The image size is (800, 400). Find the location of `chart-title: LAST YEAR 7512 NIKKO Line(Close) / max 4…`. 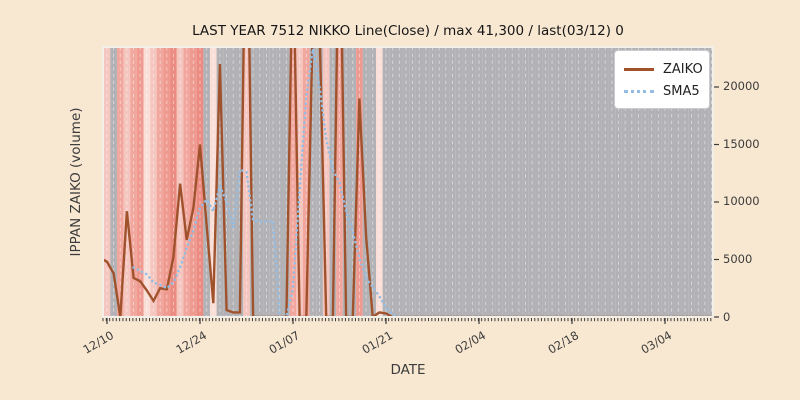

chart-title: LAST YEAR 7512 NIKKO Line(Close) / max 4… is located at coordinates (408, 31).